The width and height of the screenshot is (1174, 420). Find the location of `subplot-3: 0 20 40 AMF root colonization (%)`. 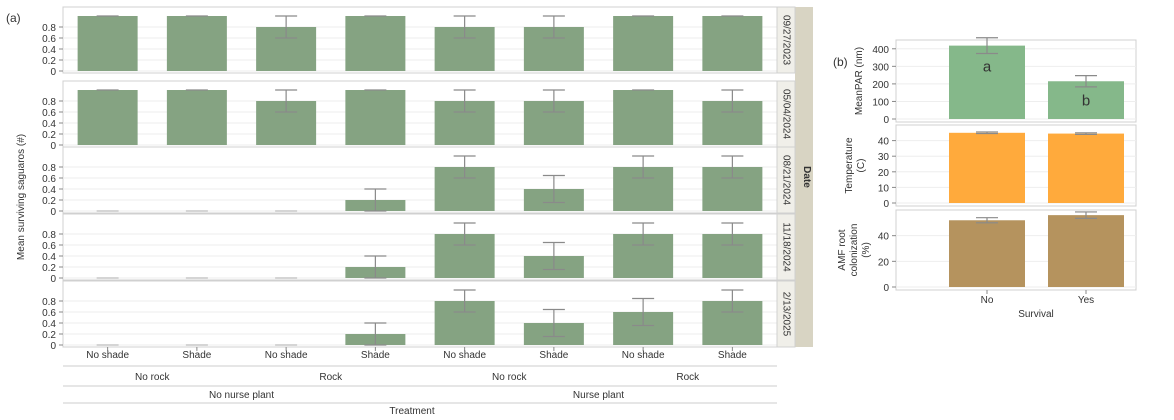

subplot-3: 0 20 40 AMF root colonization (%) is located at coordinates (987, 251).